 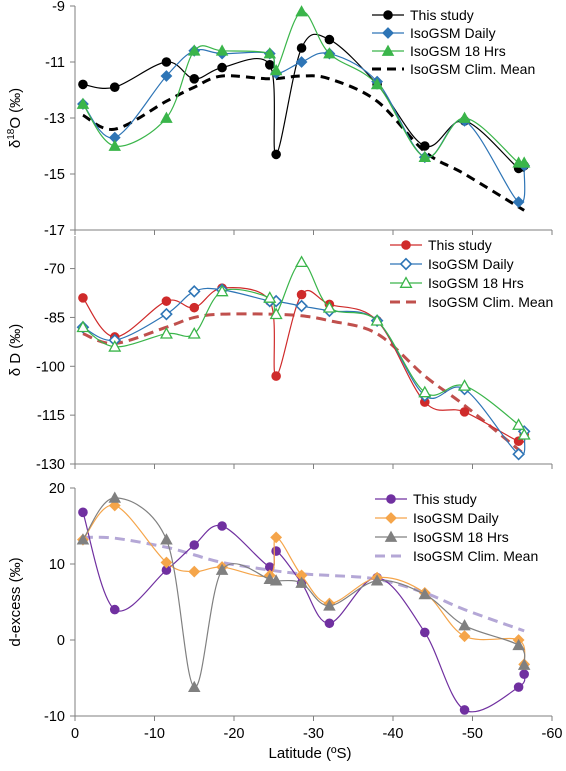 I want to click on x-axis-title: Latitude (ºS), so click(x=309, y=753).